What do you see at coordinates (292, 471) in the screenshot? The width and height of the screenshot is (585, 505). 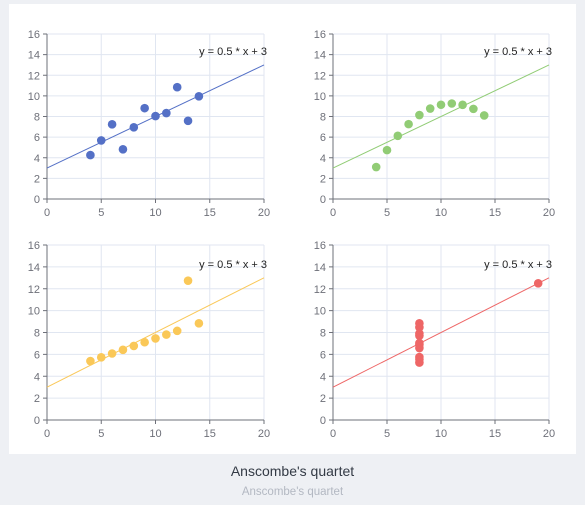 I see `chart-caption-title: Anscombe's quartet` at bounding box center [292, 471].